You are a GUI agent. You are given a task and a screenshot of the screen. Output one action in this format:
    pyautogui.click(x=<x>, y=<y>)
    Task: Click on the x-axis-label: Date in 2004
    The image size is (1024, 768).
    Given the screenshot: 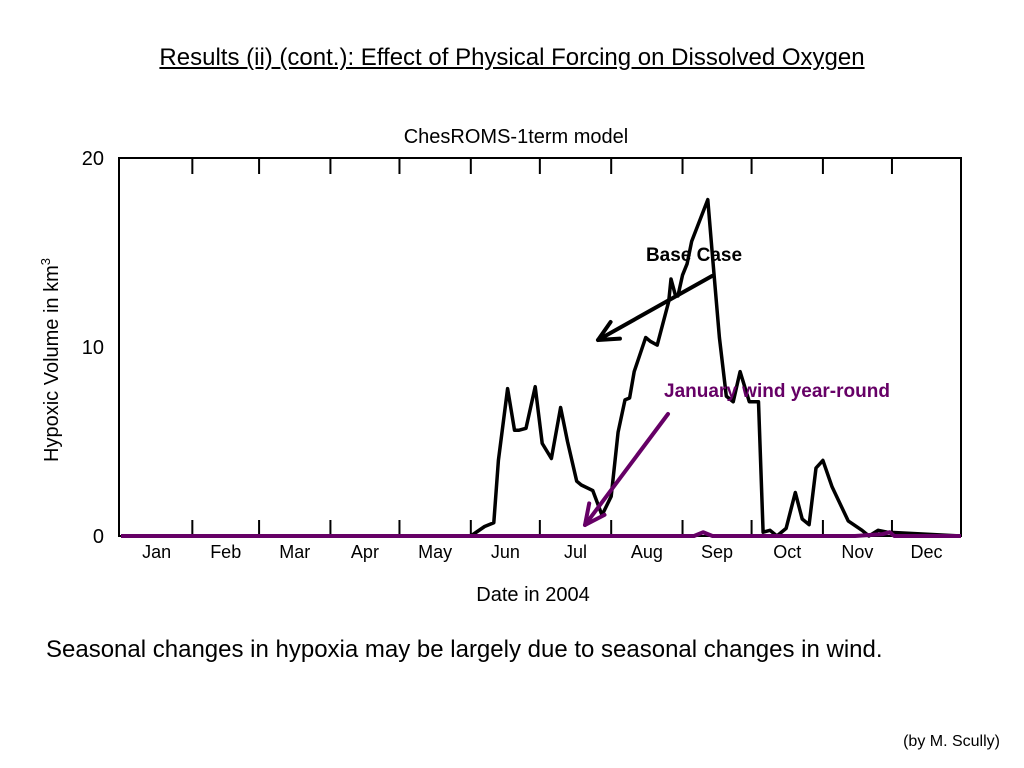 What is the action you would take?
    pyautogui.click(x=532, y=595)
    